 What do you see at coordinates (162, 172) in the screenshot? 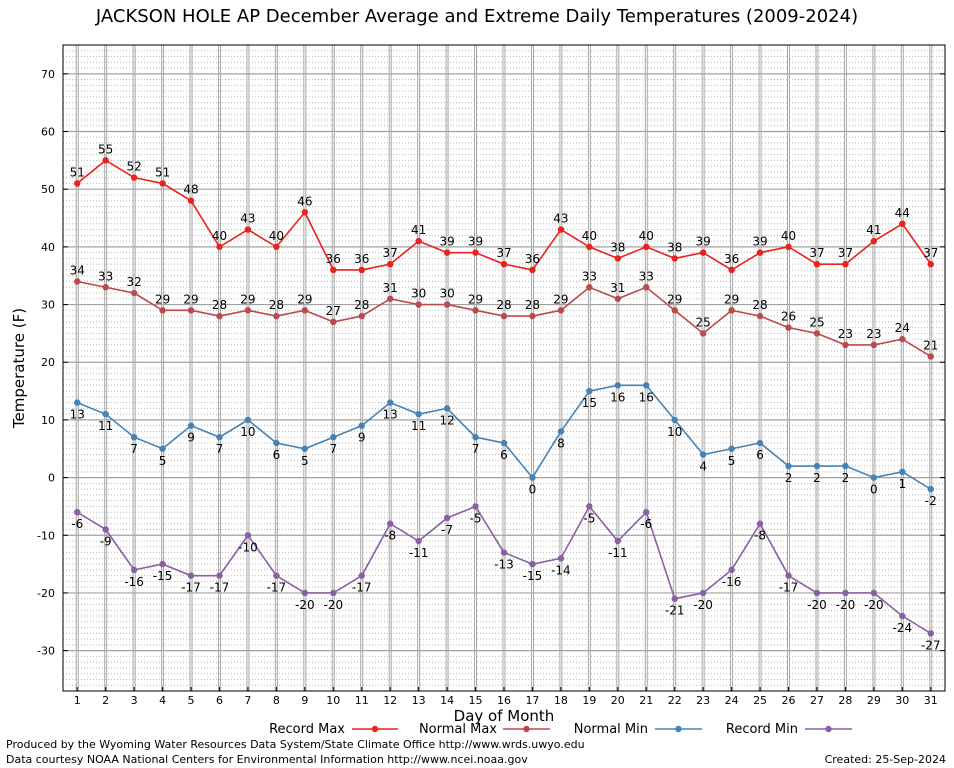
I see `data-label-record-max: 51` at bounding box center [162, 172].